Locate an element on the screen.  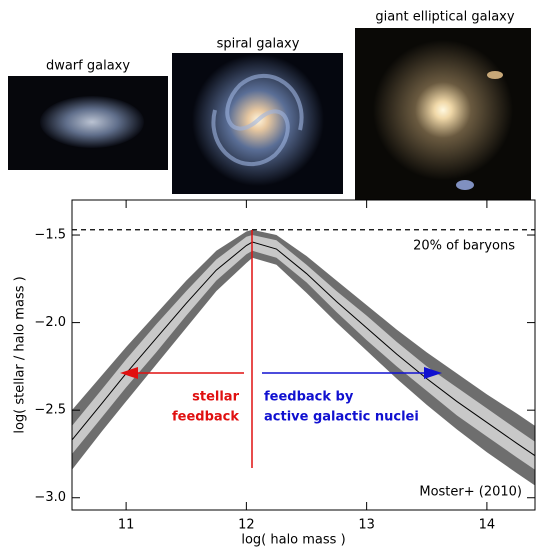
elliptical-image is located at coordinates (443, 122).